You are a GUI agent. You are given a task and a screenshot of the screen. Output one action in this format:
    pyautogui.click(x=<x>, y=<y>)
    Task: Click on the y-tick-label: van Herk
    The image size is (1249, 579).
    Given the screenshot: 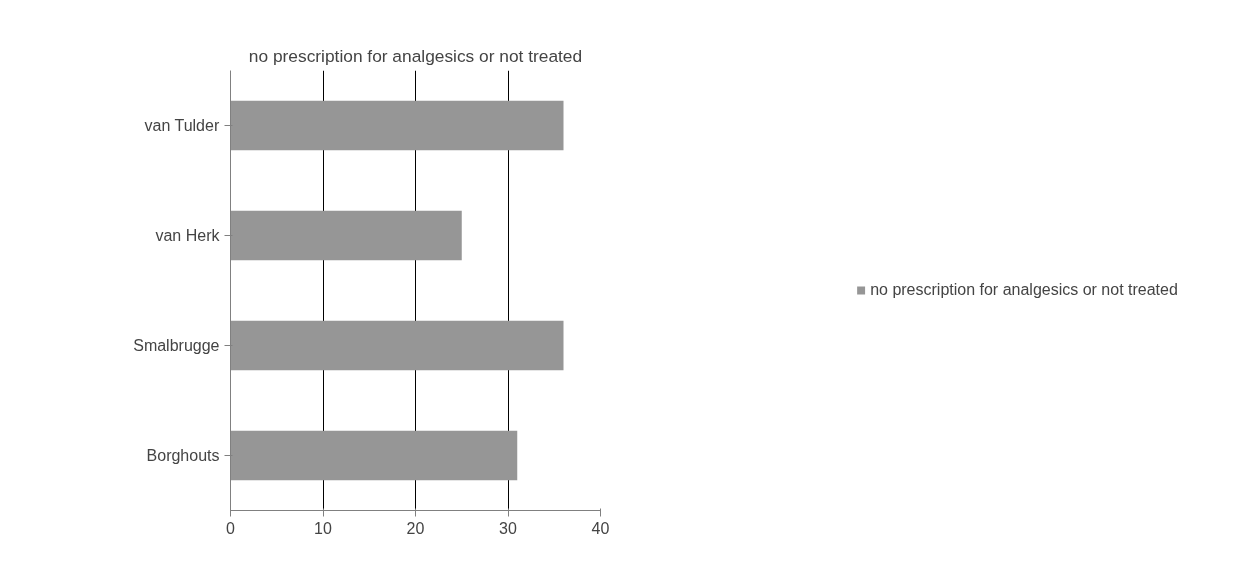 What is the action you would take?
    pyautogui.click(x=188, y=235)
    